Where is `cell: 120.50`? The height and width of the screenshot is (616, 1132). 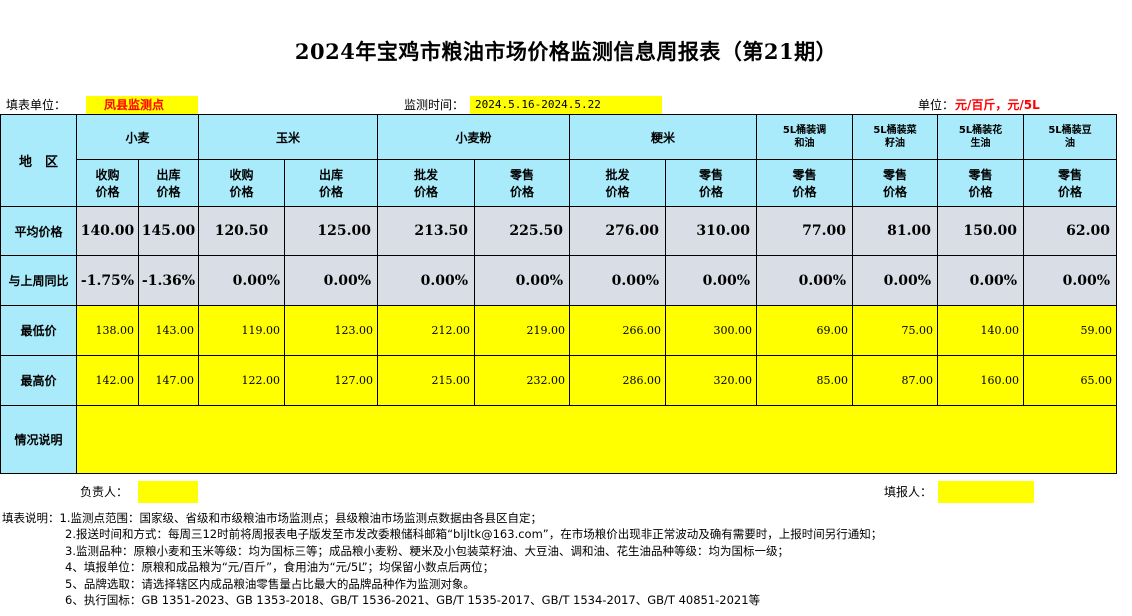
cell: 120.50 is located at coordinates (241, 231).